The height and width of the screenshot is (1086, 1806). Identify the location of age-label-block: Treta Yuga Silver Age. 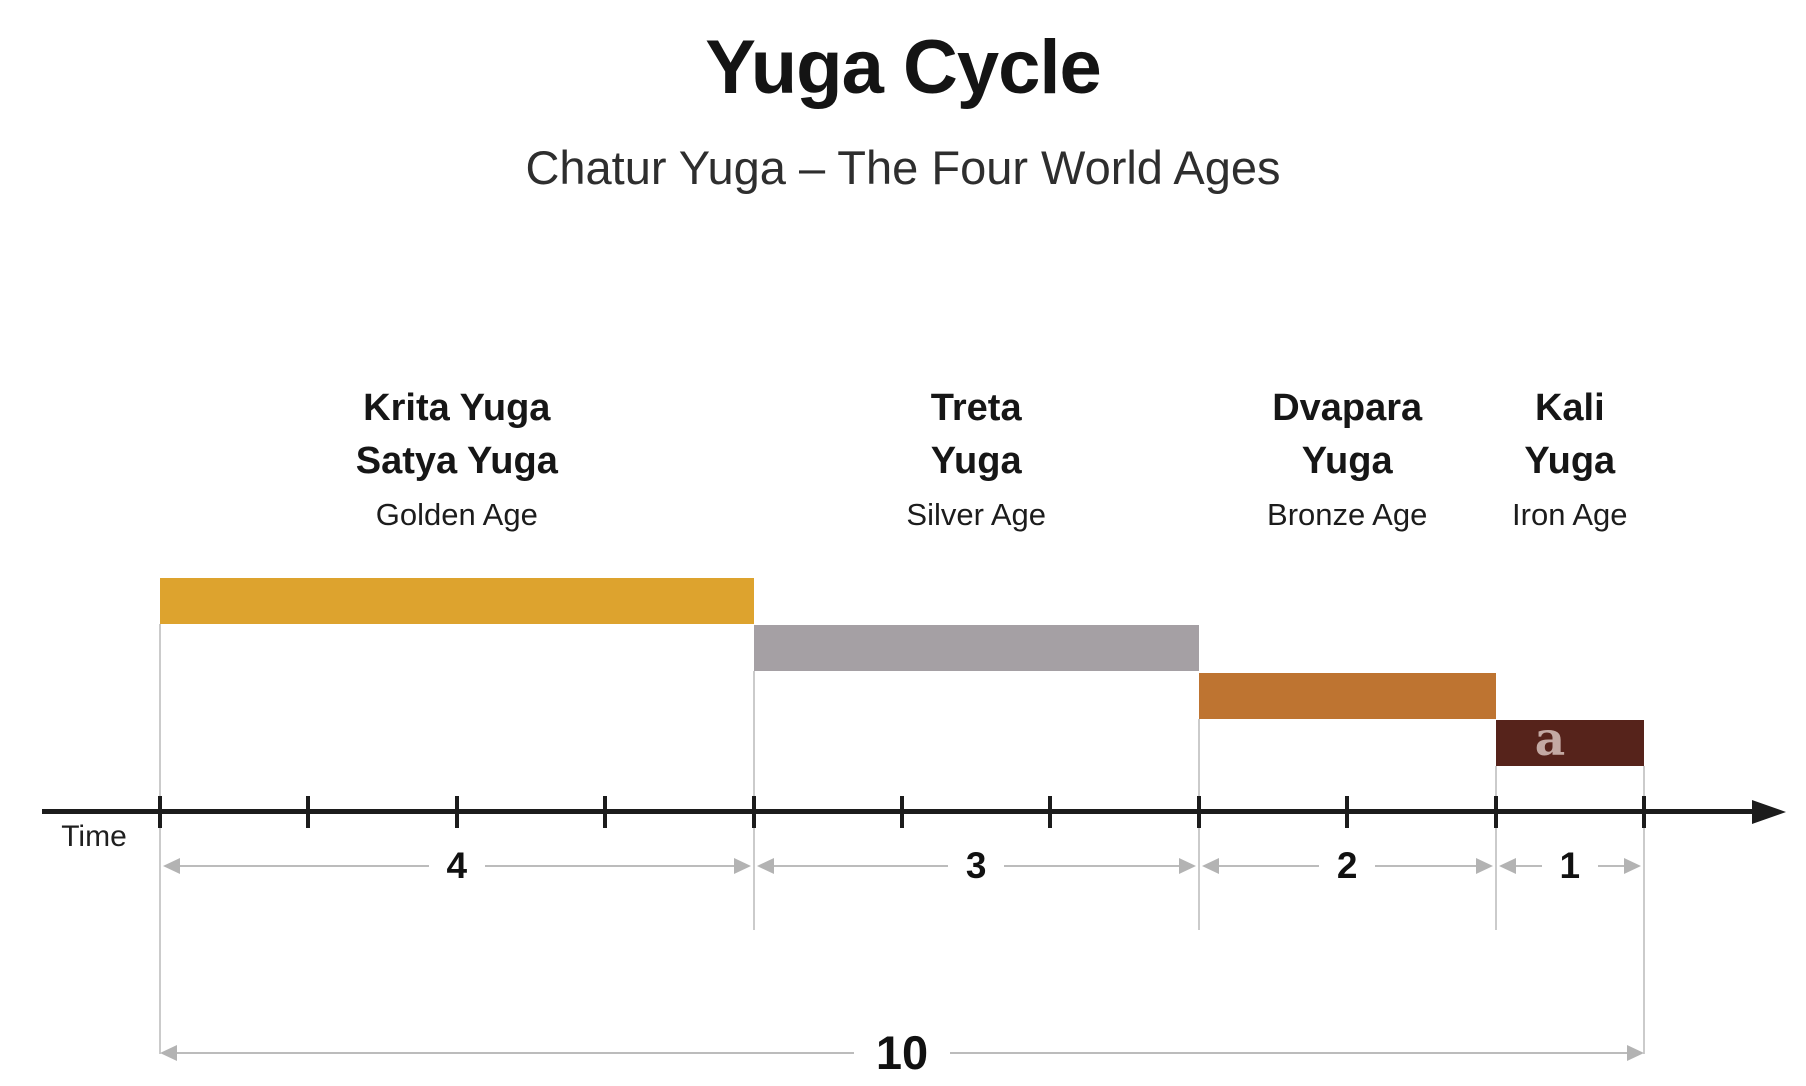
(976, 458).